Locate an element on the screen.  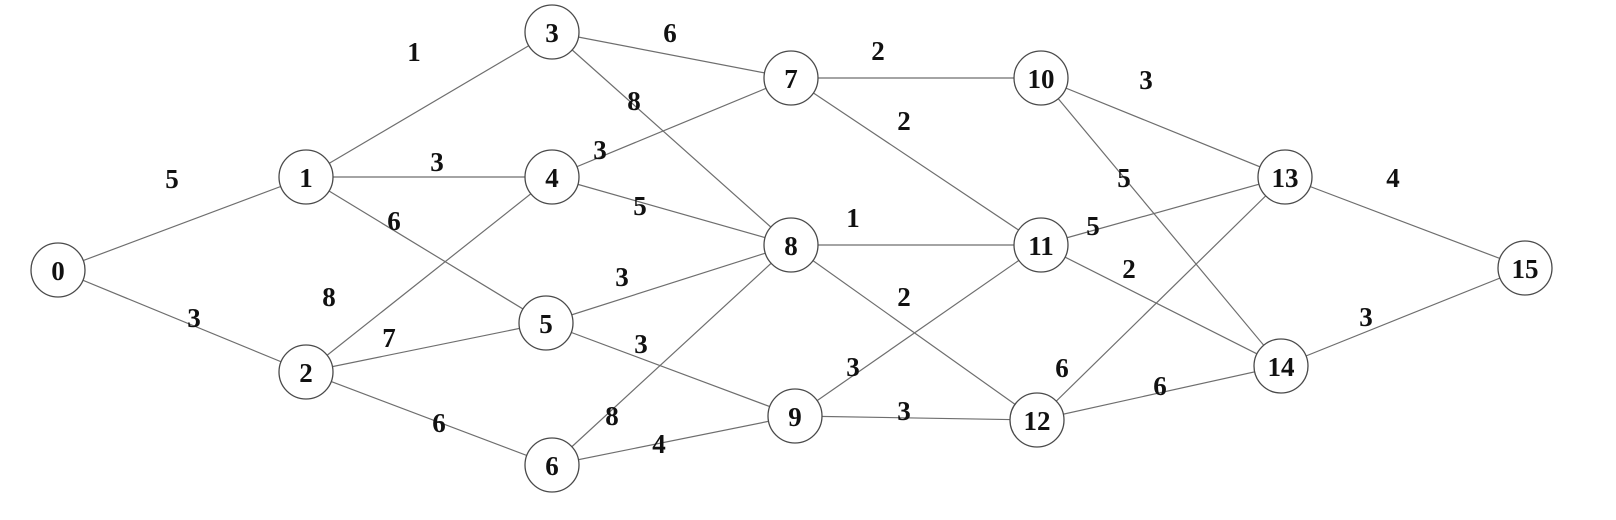
node-label-15: 15 is located at coordinates (1525, 269).